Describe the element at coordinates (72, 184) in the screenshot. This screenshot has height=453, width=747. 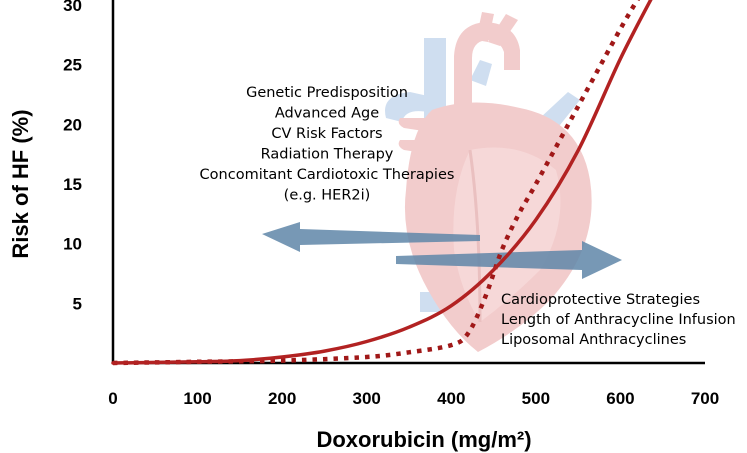
I see `y-tick-label: 15` at that location.